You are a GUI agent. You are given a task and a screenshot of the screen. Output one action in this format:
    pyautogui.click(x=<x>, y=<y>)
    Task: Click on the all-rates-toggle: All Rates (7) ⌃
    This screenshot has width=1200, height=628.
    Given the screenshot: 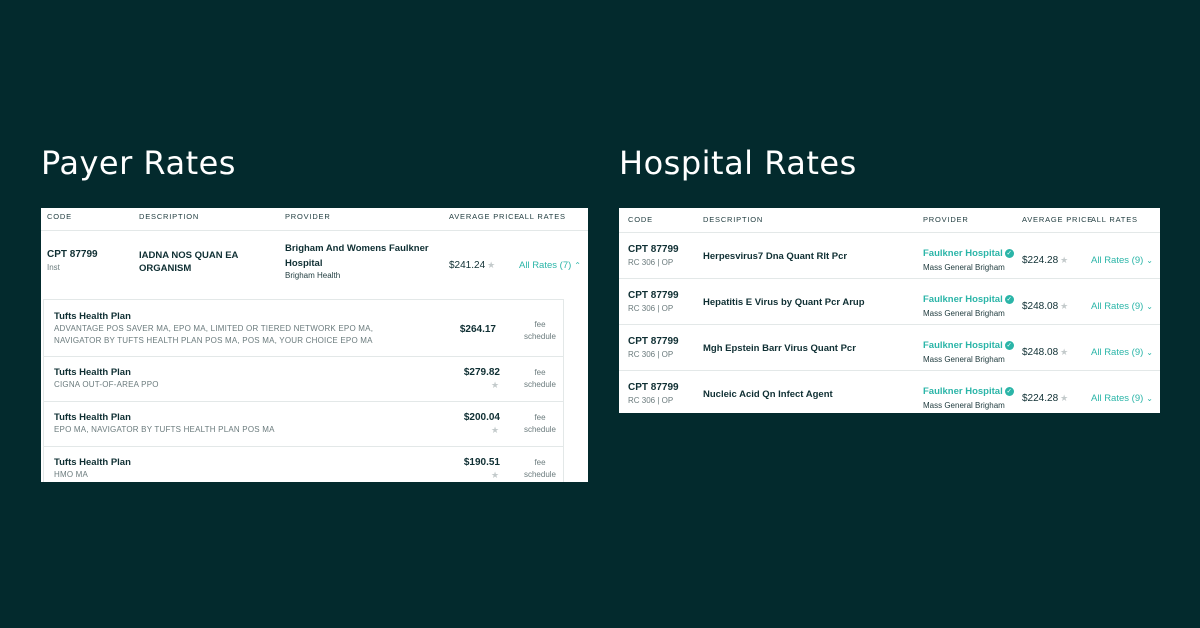 What is the action you would take?
    pyautogui.click(x=550, y=264)
    